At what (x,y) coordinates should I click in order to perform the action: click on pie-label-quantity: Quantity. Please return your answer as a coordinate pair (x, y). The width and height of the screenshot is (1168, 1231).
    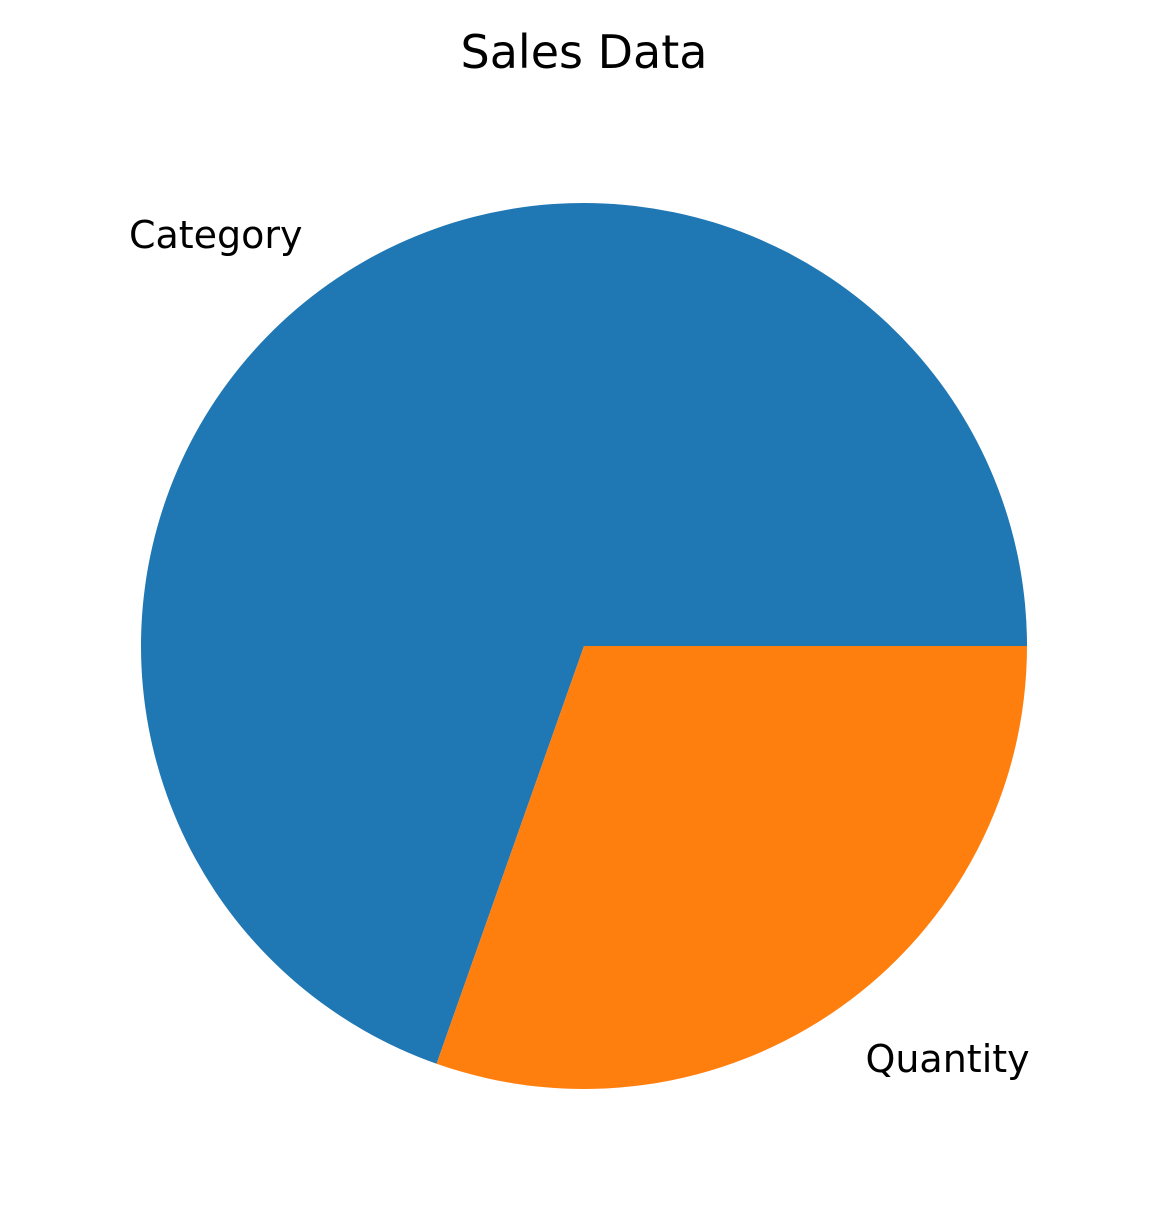
    Looking at the image, I should click on (947, 1059).